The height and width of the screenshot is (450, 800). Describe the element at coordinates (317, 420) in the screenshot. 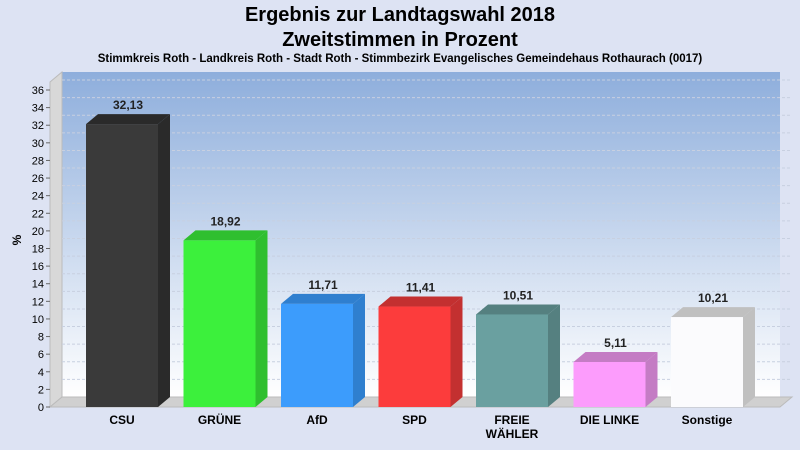

I see `x-tick-label: AfD` at that location.